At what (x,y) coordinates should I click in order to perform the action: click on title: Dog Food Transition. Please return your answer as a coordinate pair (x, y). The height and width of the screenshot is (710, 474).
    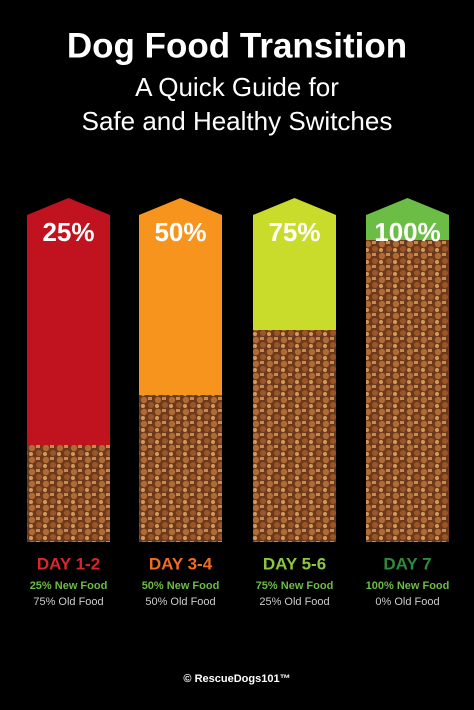
    Looking at the image, I should click on (237, 45).